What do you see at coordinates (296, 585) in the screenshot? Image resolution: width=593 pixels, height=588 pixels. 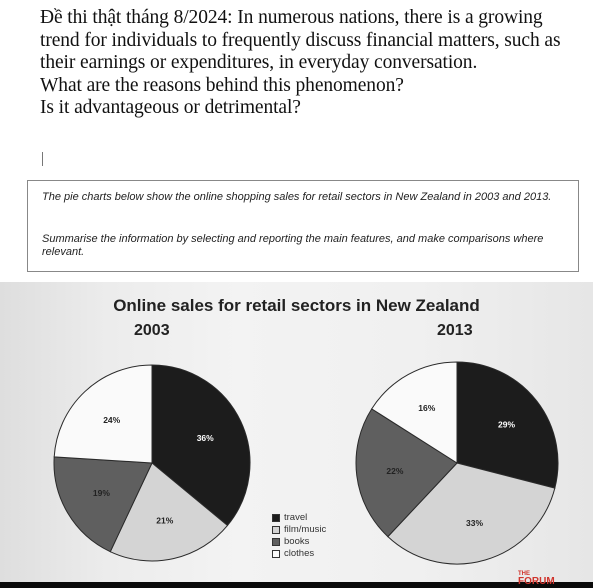 I see `bottom-bar` at bounding box center [296, 585].